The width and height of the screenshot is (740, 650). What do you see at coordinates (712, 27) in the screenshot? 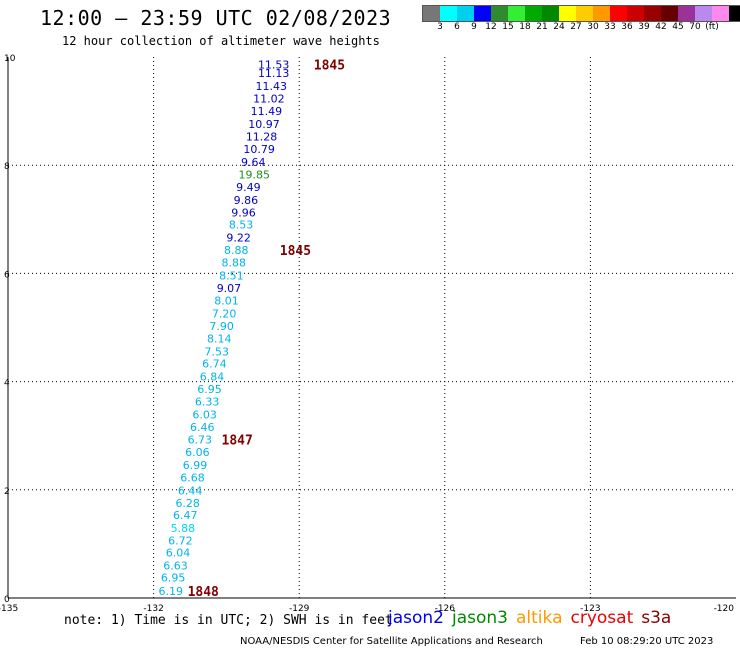
I see `legend-label: (ft)` at bounding box center [712, 27].